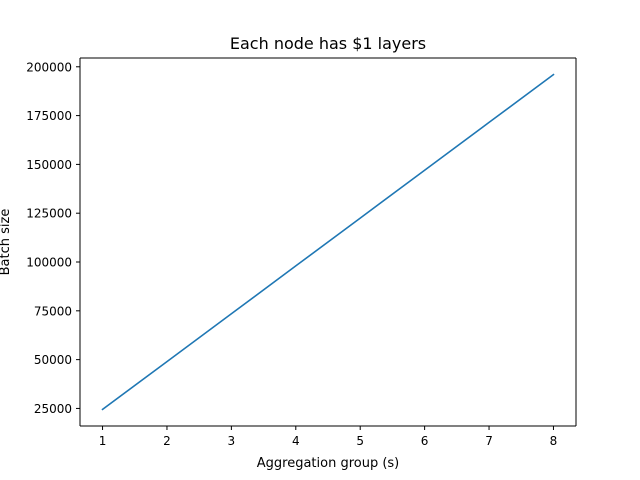 The width and height of the screenshot is (640, 480). What do you see at coordinates (49, 165) in the screenshot?
I see `y-tick-label: 150000` at bounding box center [49, 165].